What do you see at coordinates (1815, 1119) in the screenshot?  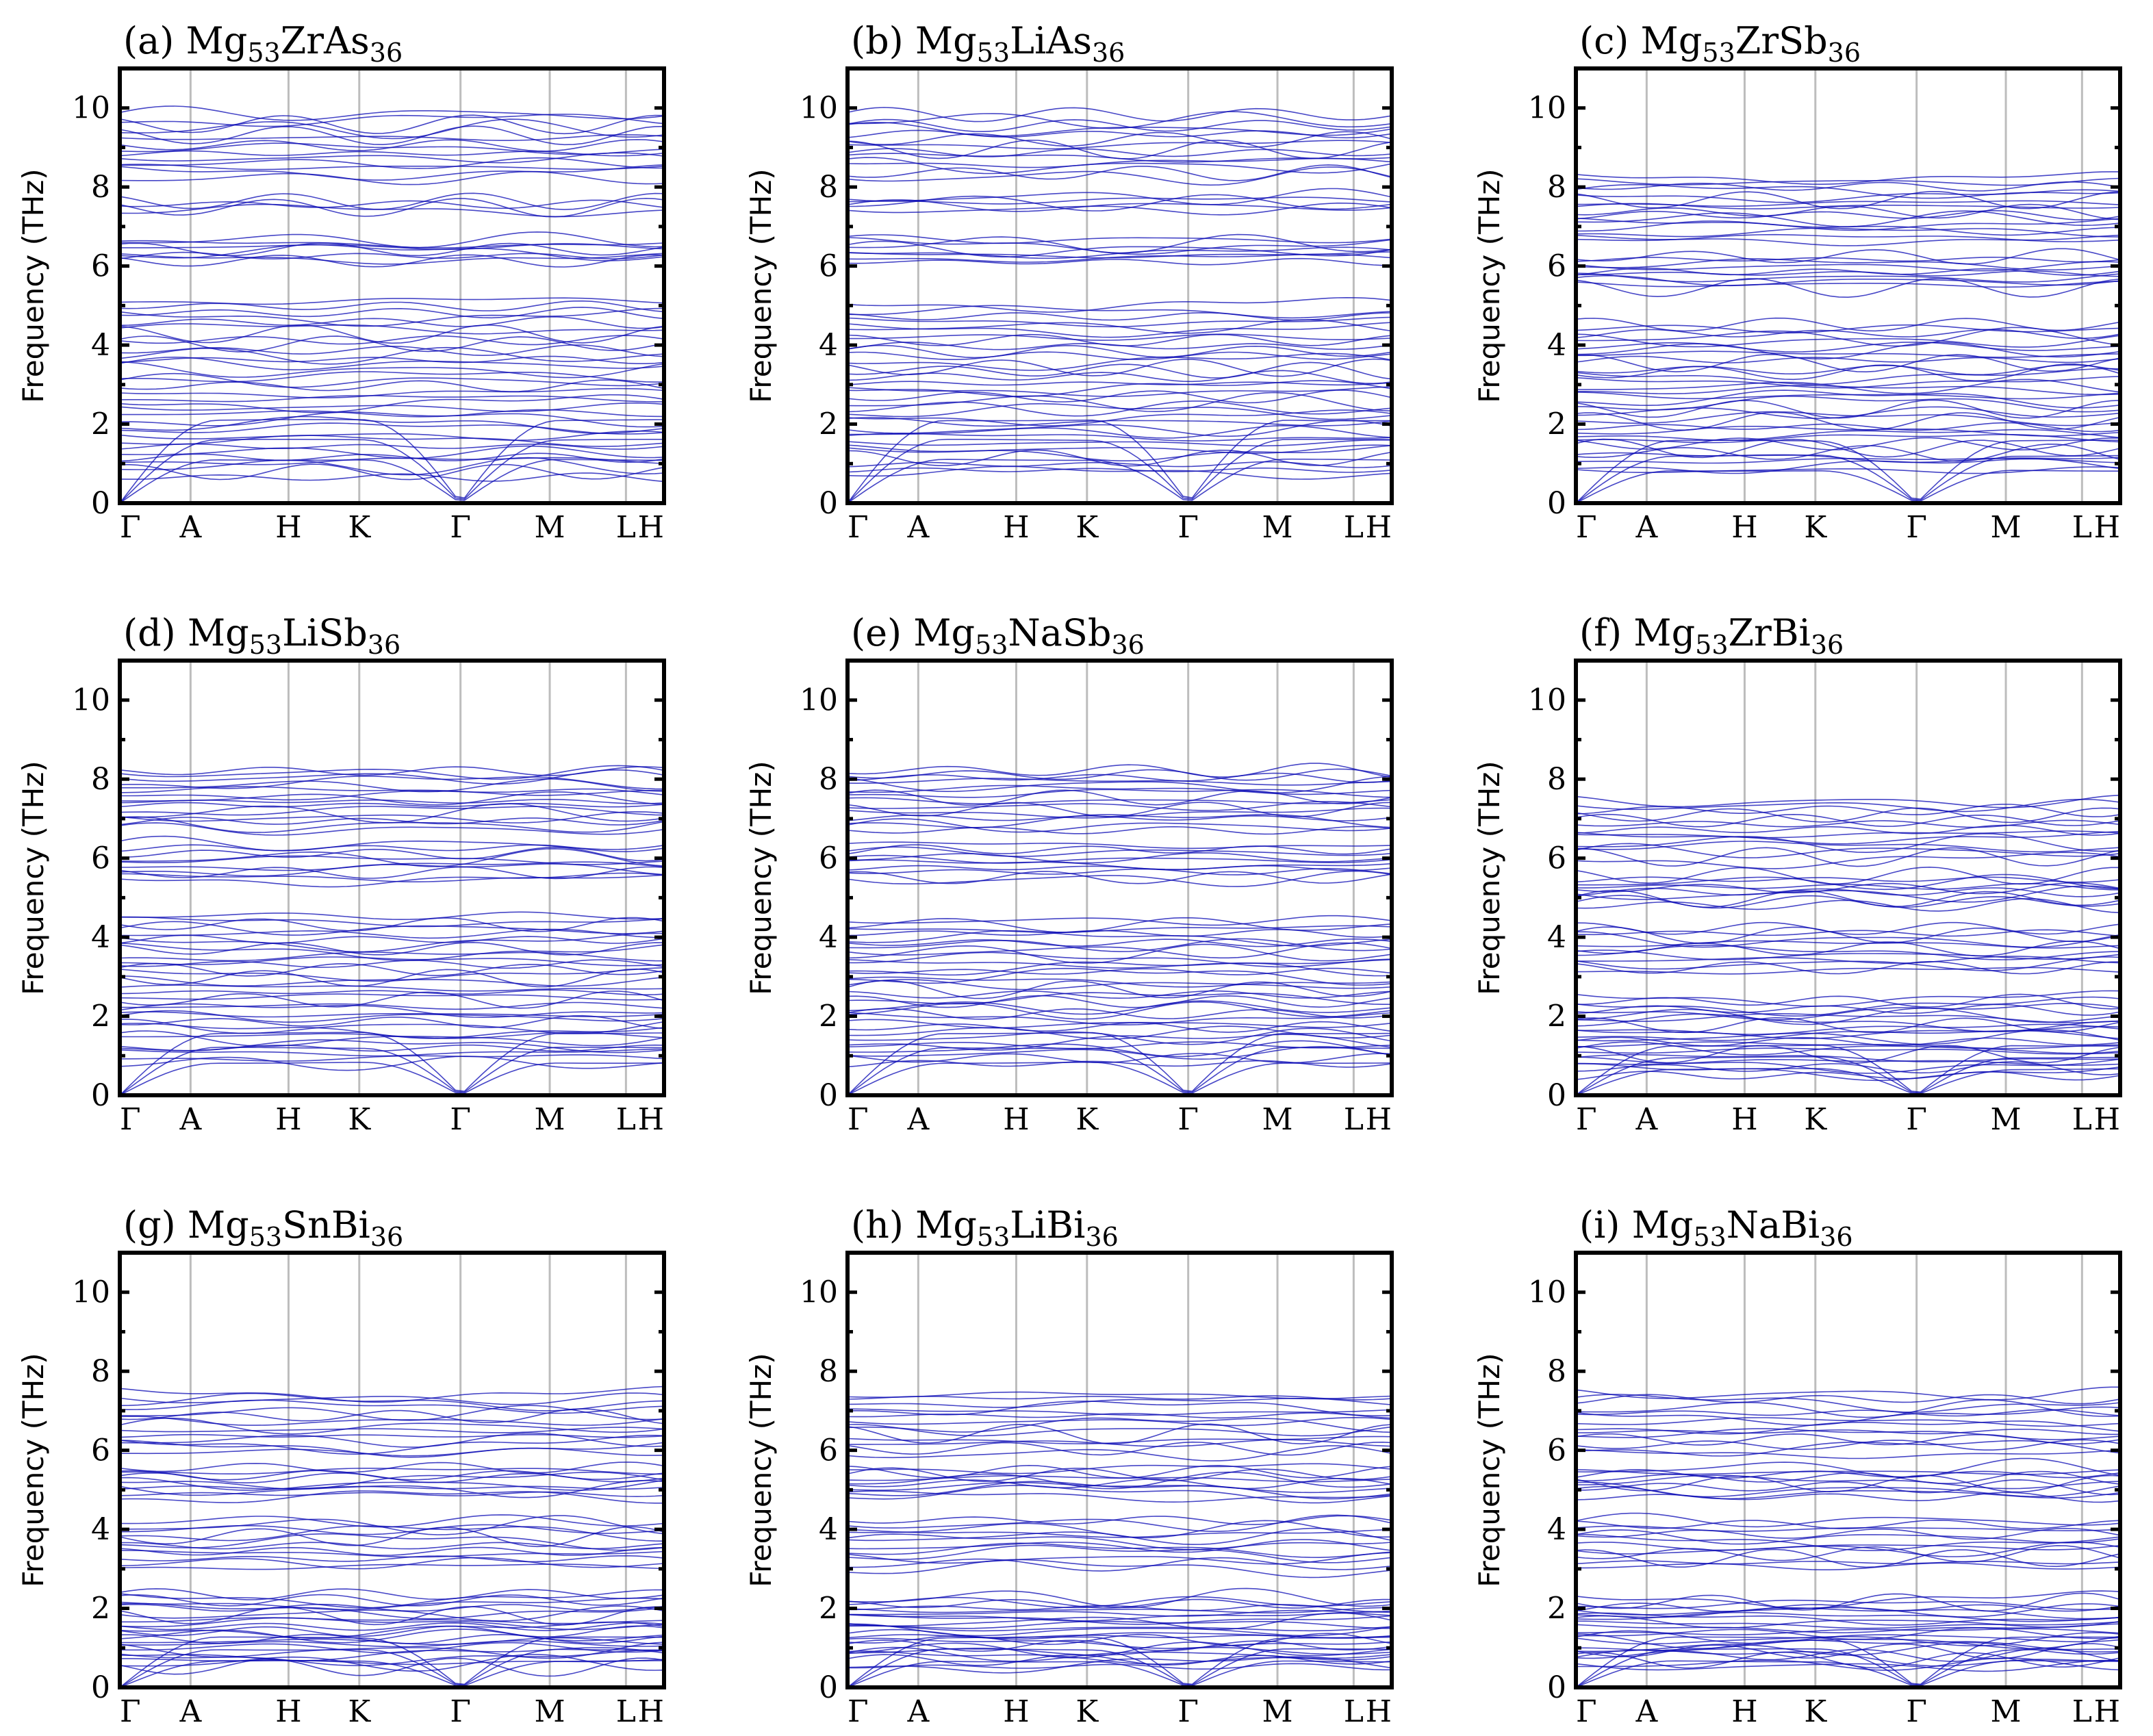 I see `x-tick-label: K` at bounding box center [1815, 1119].